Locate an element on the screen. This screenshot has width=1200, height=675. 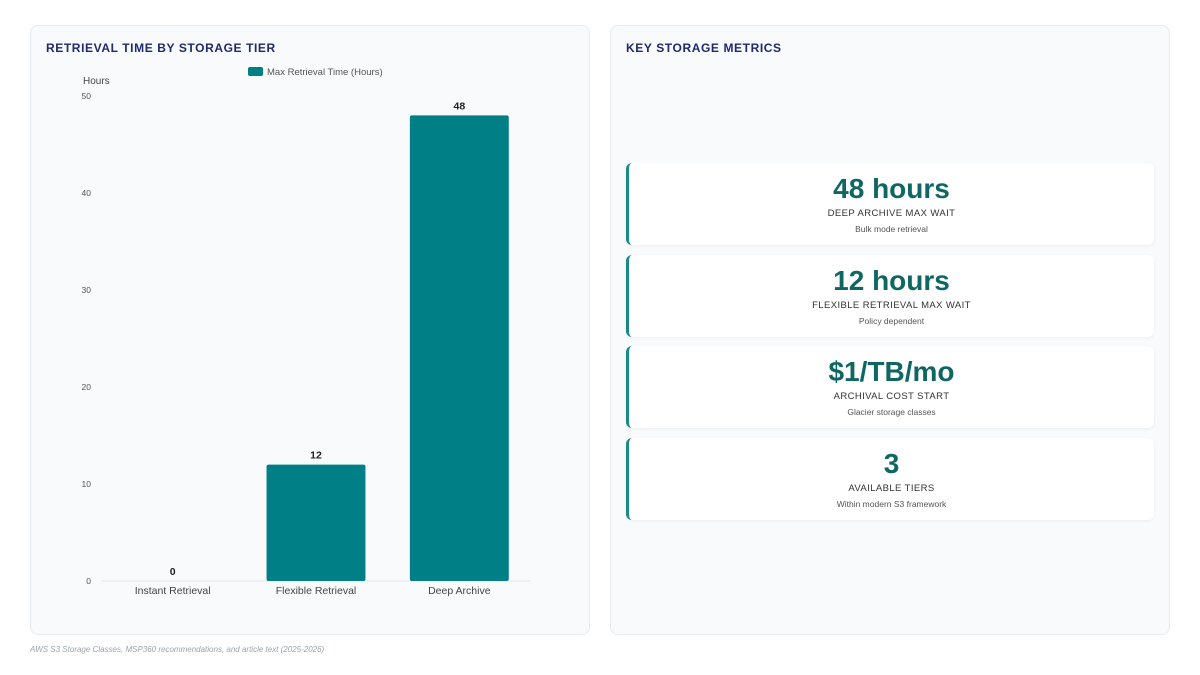
metric-value: 12 hours is located at coordinates (891, 280).